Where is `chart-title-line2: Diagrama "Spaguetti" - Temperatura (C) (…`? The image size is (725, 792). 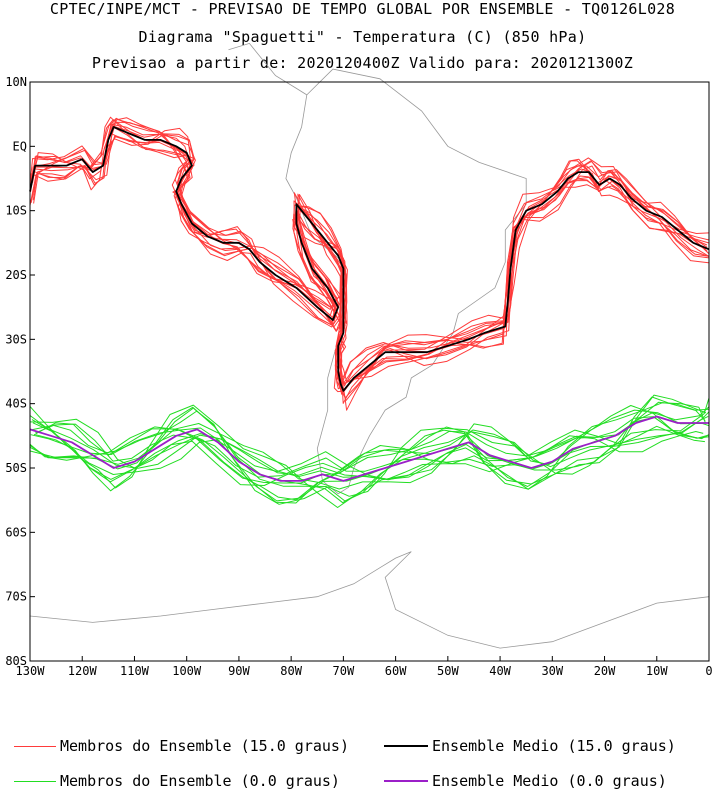
chart-title-line2: Diagrama "Spaguetti" - Temperatura (C) (… is located at coordinates (362, 37).